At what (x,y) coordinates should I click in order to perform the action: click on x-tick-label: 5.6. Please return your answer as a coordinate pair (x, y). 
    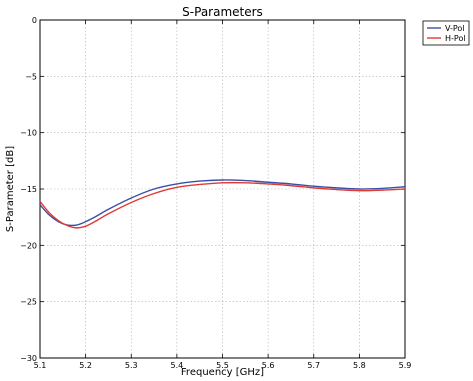
    Looking at the image, I should click on (268, 365).